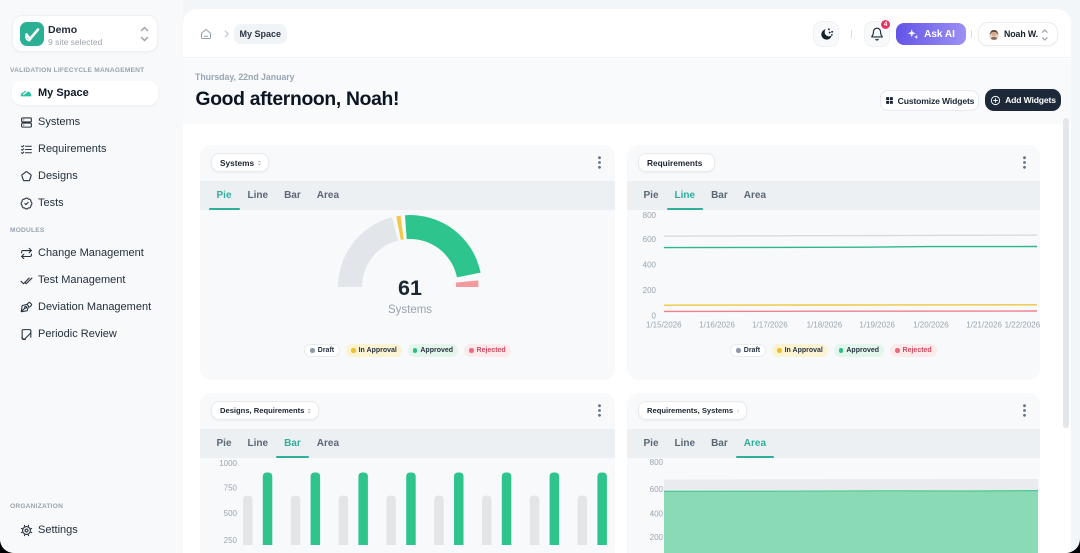 This screenshot has width=1080, height=553. Describe the element at coordinates (410, 288) in the screenshot. I see `svg-text: 61` at that location.